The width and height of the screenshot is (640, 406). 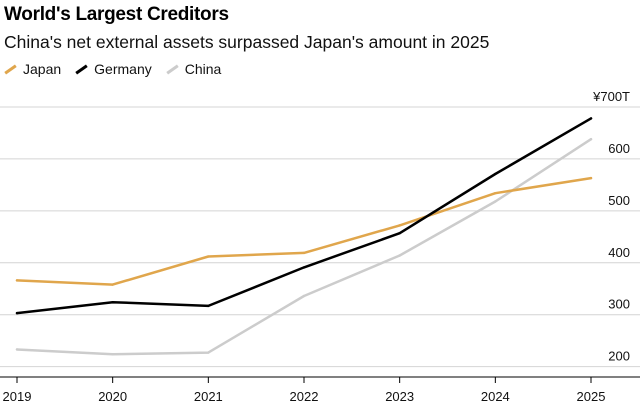 I want to click on data-point-japan-2019, so click(x=17, y=280).